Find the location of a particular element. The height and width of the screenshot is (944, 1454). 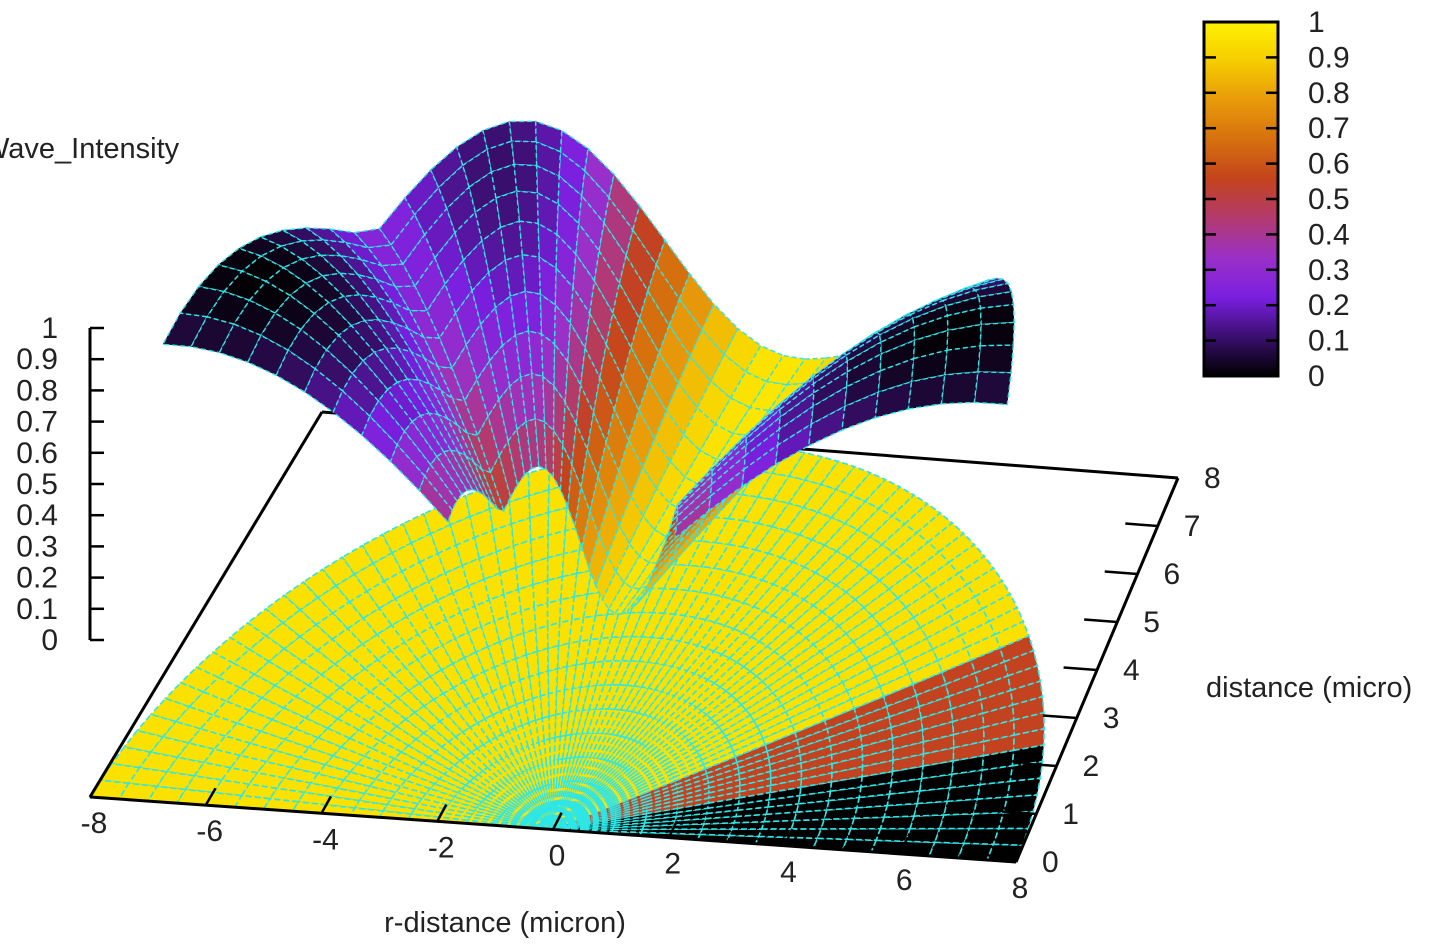

y-tick-label: 1 is located at coordinates (1070, 814).